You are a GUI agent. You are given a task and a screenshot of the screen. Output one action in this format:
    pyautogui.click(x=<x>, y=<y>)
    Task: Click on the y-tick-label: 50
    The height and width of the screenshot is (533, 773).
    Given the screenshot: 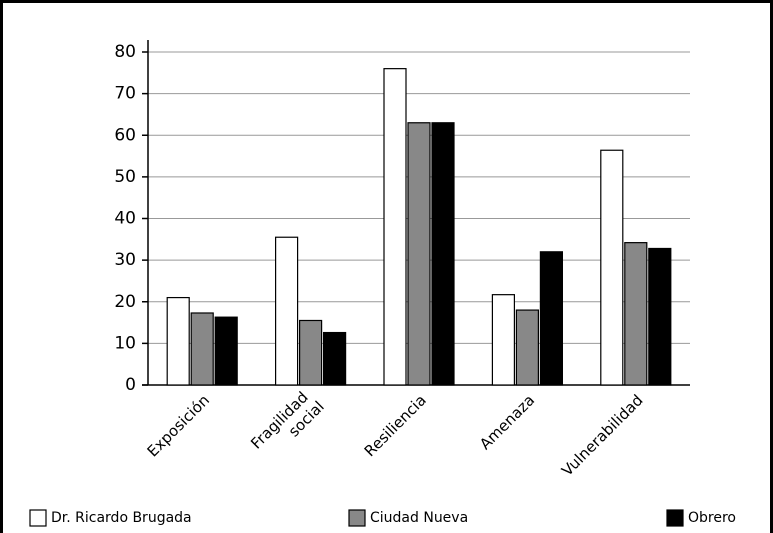 What is the action you would take?
    pyautogui.click(x=125, y=177)
    